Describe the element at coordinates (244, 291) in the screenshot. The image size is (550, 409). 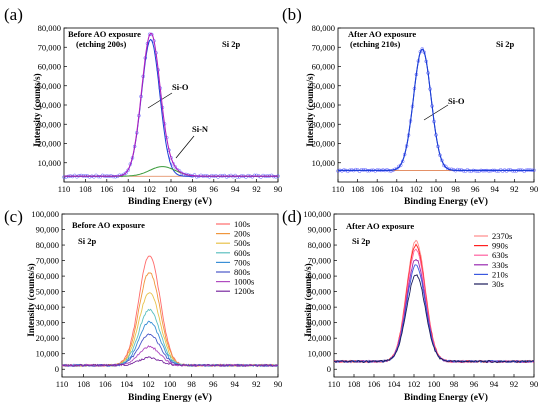
I see `legend-label: 1200s` at that location.